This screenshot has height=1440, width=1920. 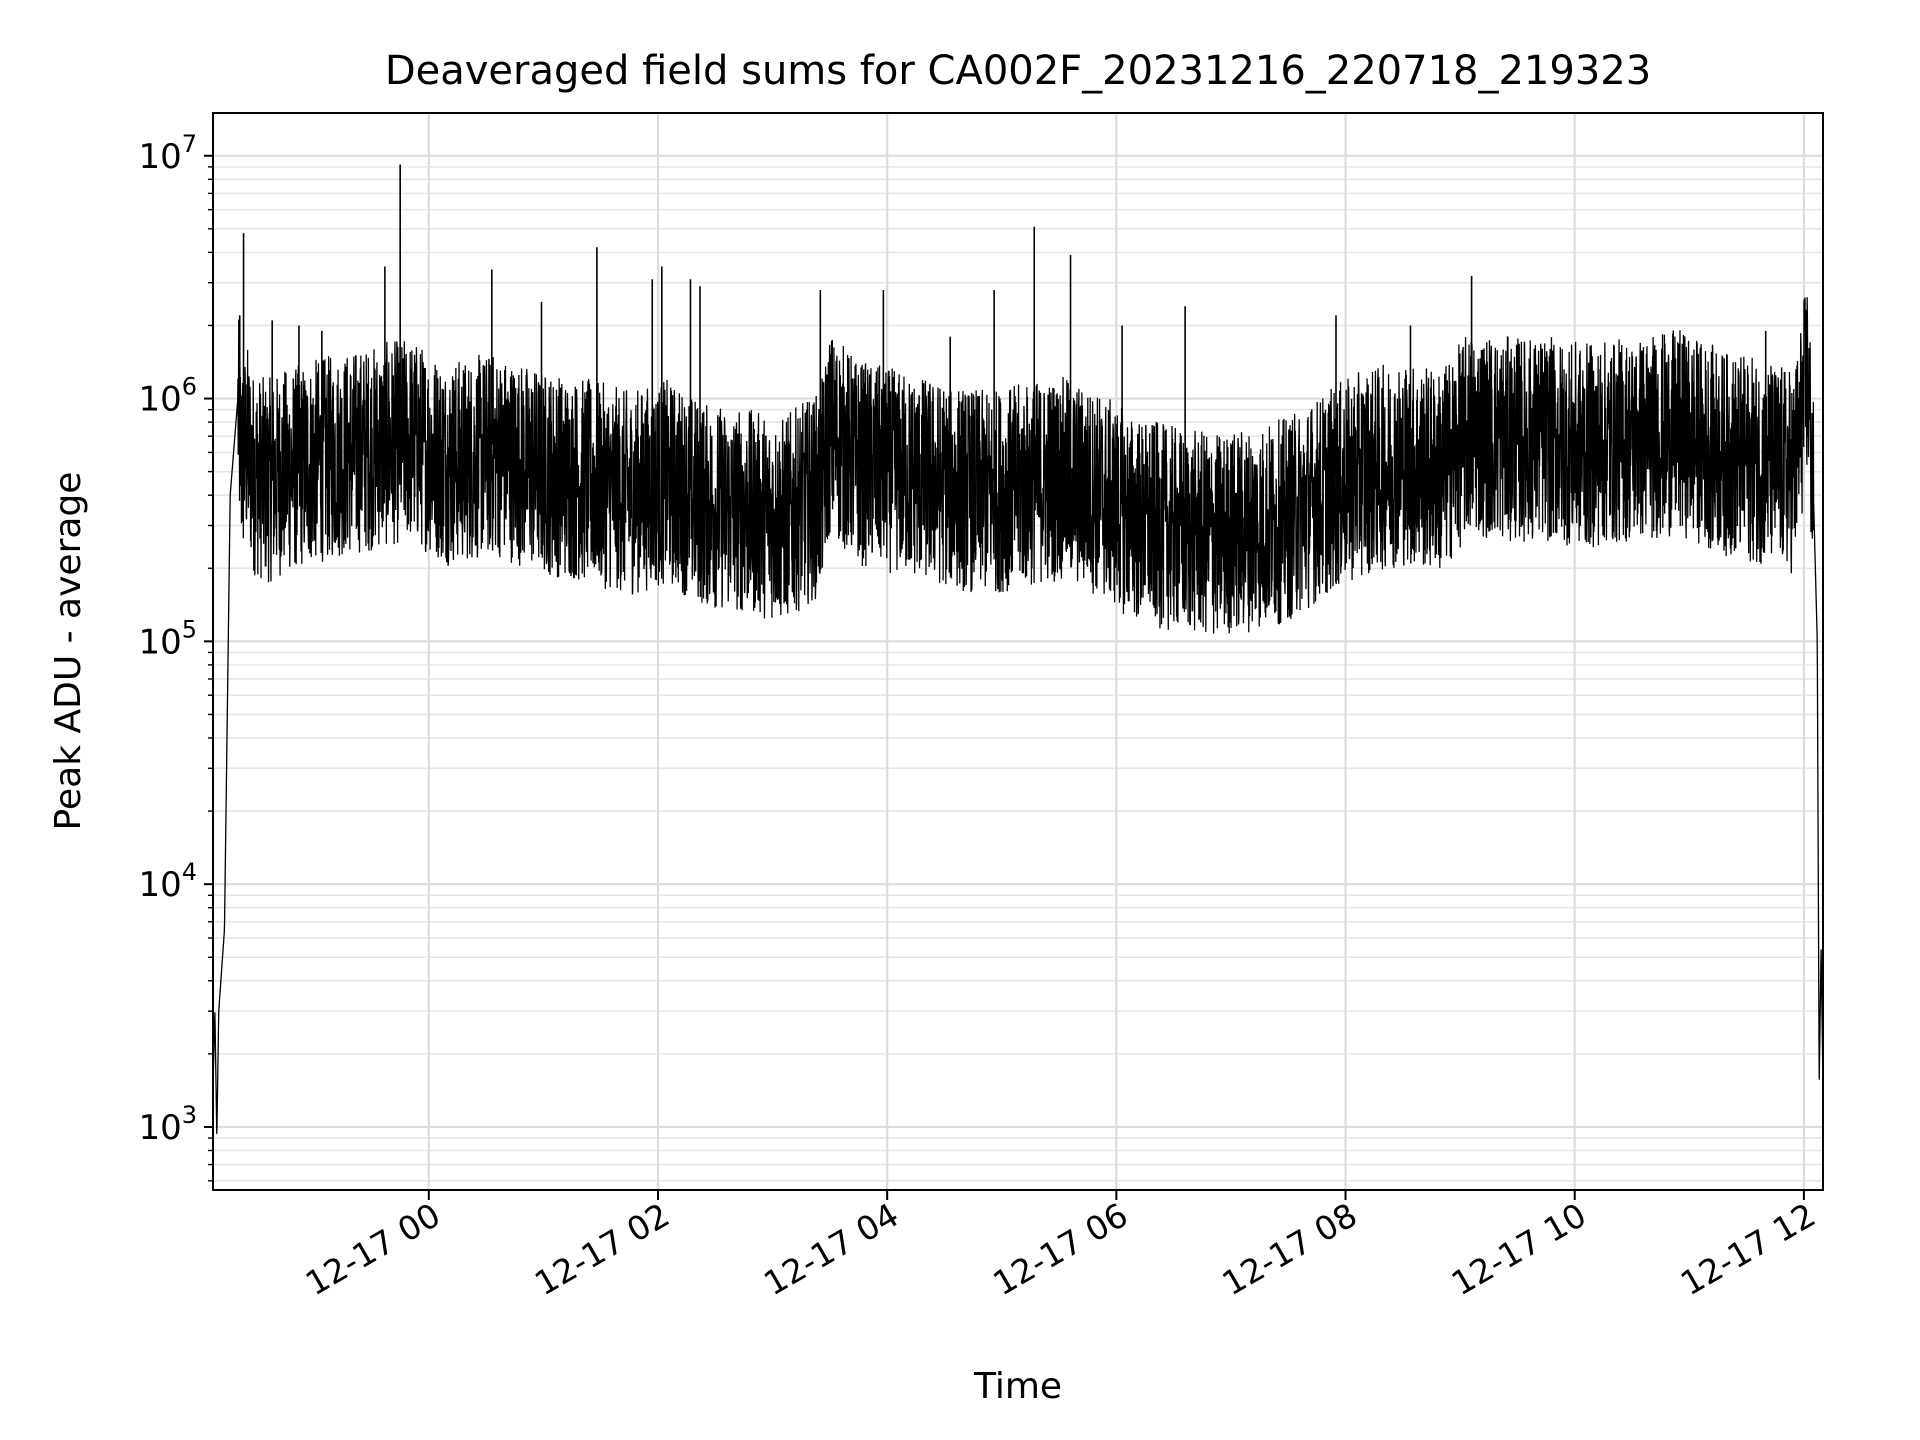 What do you see at coordinates (167, 396) in the screenshot?
I see `y-tick-label: 10⁶` at bounding box center [167, 396].